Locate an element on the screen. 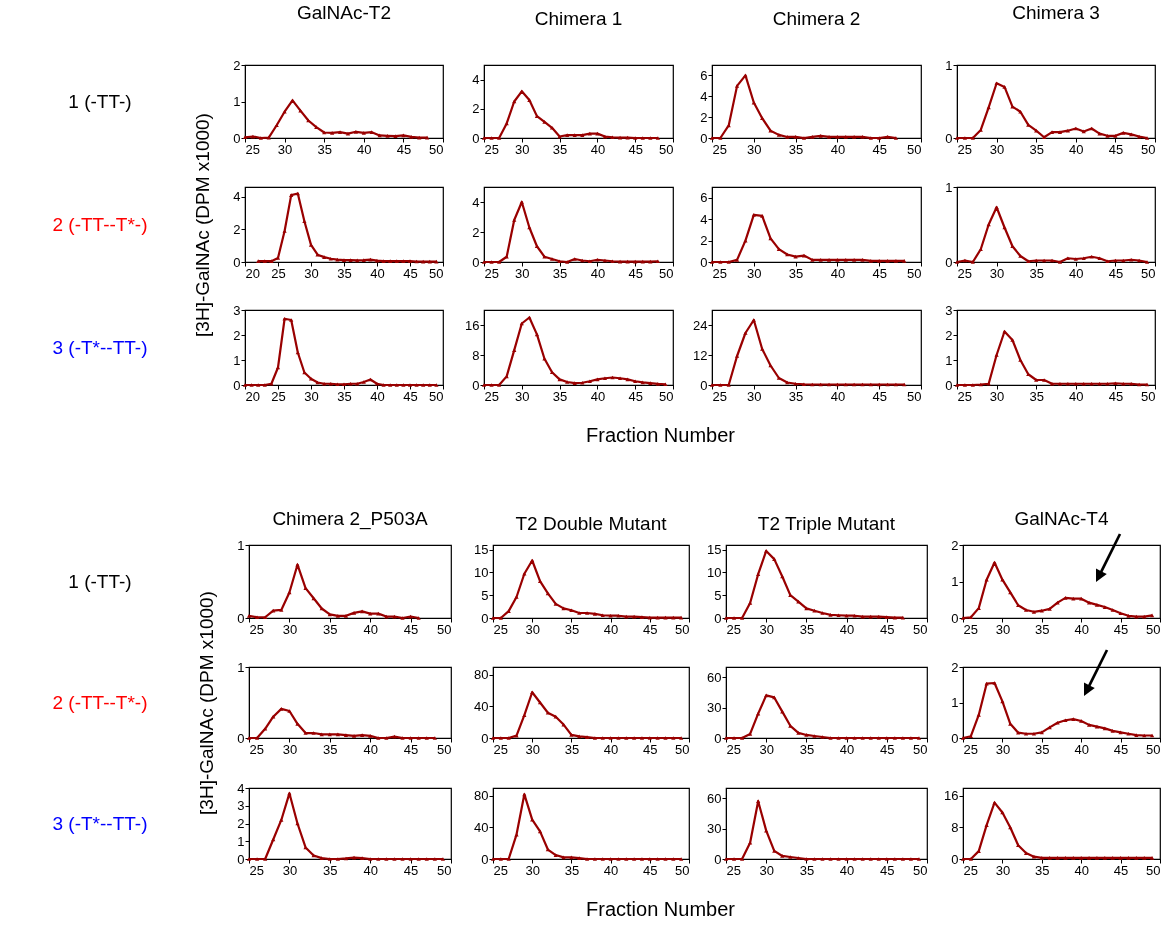 The height and width of the screenshot is (926, 1176). y-tick-label: 8 is located at coordinates (476, 355).